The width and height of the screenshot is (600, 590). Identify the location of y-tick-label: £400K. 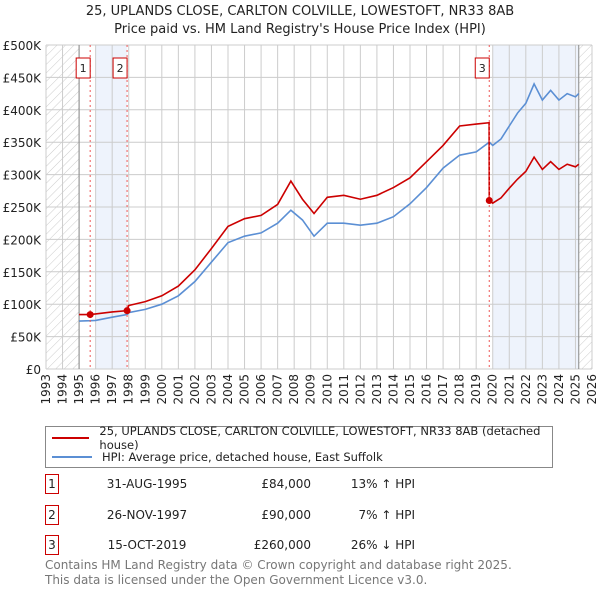
(23, 111).